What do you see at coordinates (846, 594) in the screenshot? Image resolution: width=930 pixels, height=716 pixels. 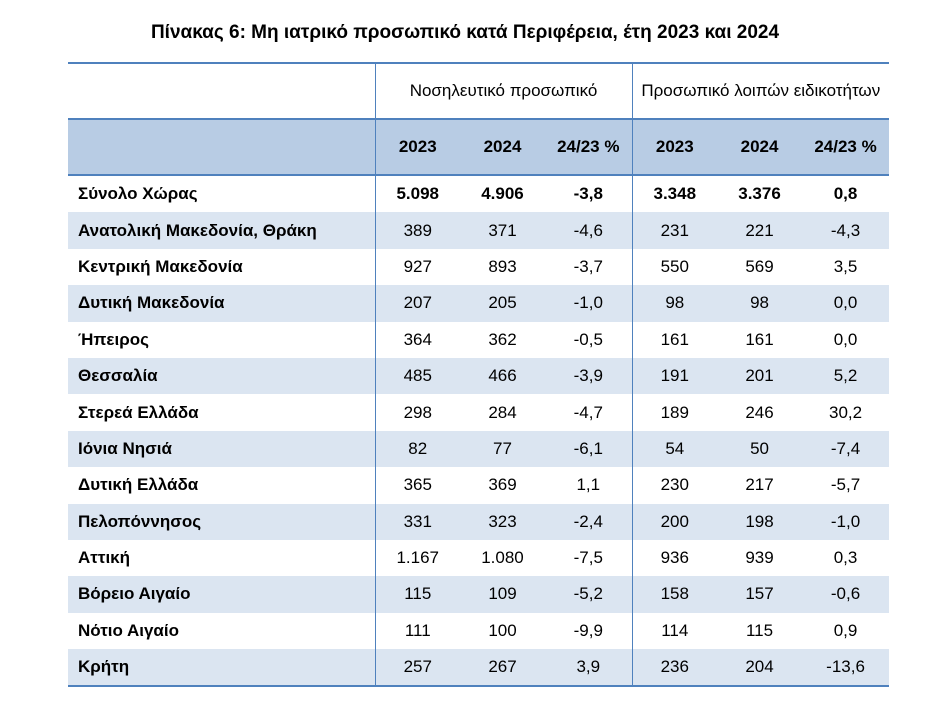 I see `cell-other-change: -0,6` at bounding box center [846, 594].